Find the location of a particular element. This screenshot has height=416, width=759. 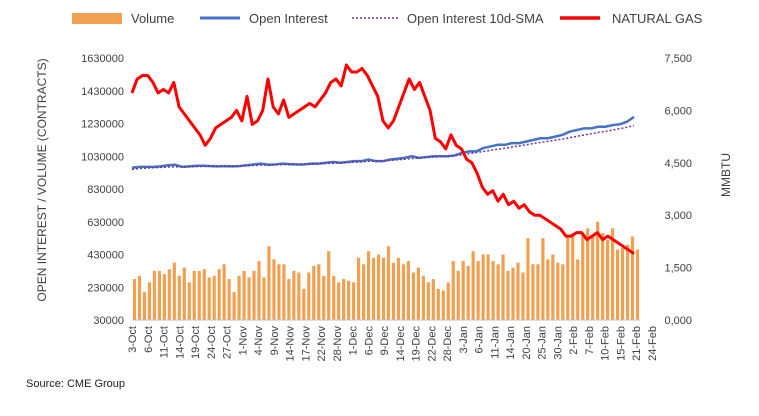

x-tick: 30-Jan is located at coordinates (558, 343).